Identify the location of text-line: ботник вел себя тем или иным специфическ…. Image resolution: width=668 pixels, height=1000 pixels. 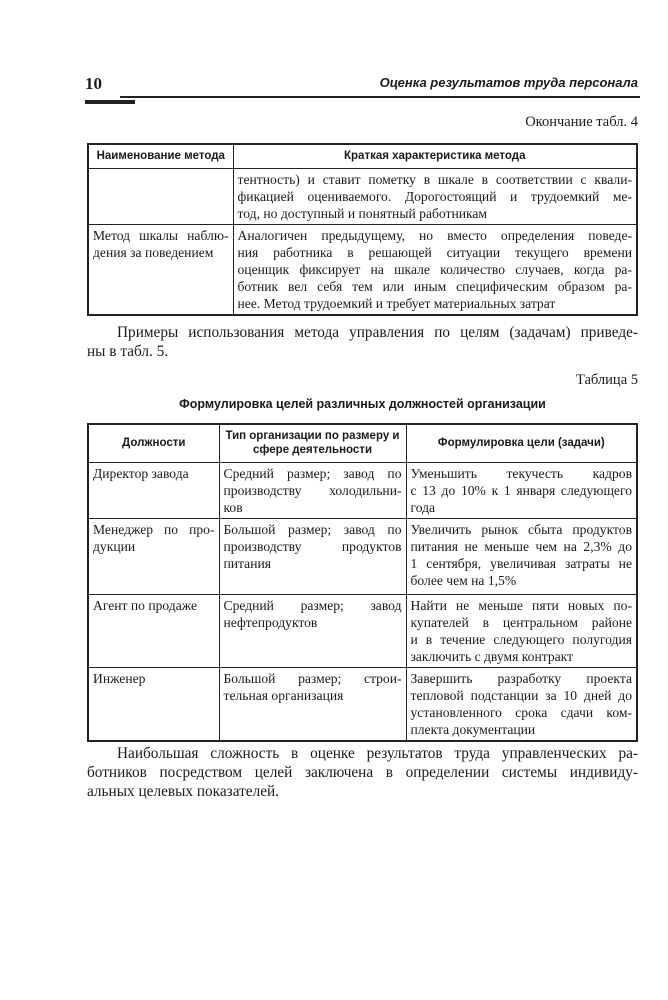
(435, 286).